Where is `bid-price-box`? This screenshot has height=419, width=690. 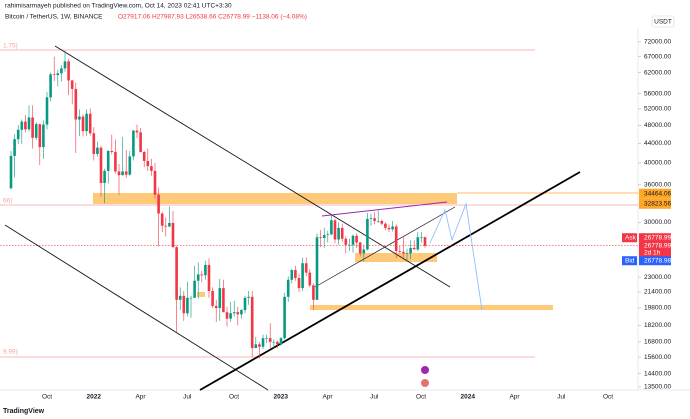
bid-price-box is located at coordinates (655, 261).